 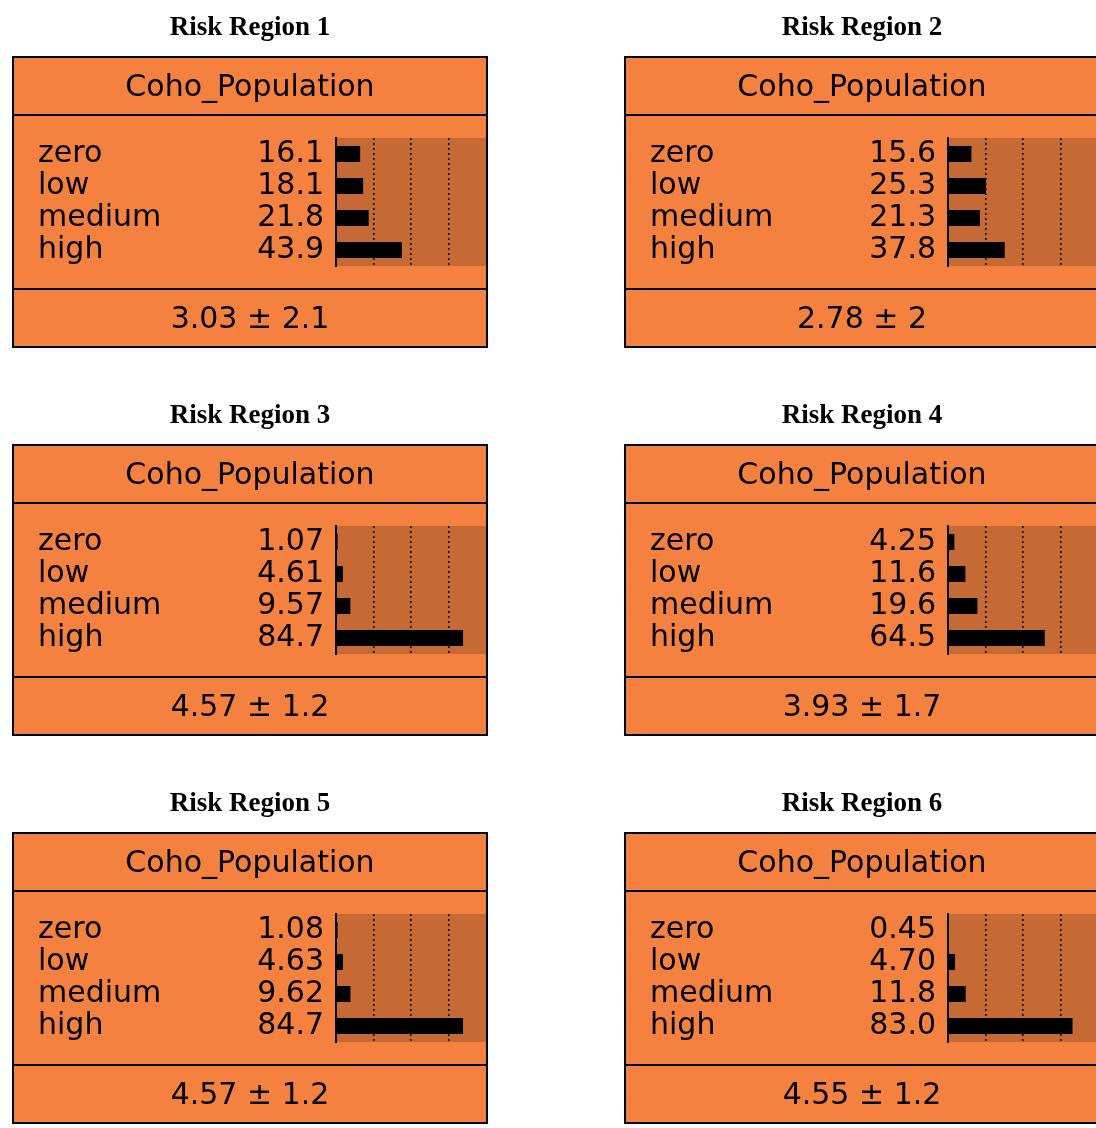 What do you see at coordinates (862, 26) in the screenshot?
I see `chart-title: Risk Region 2` at bounding box center [862, 26].